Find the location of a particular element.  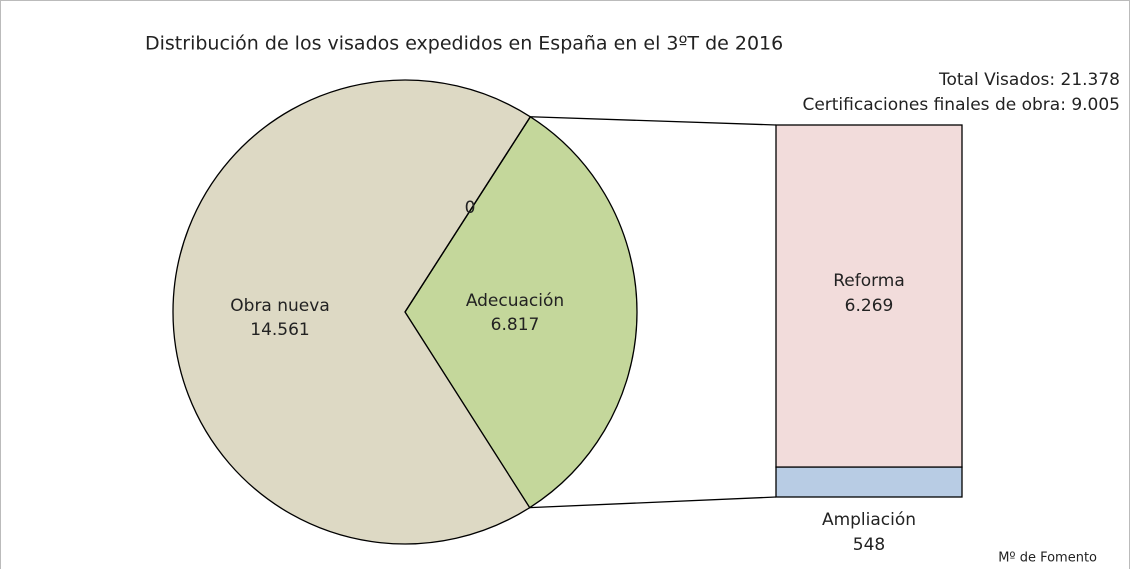

segment-label: Reforma is located at coordinates (869, 281).